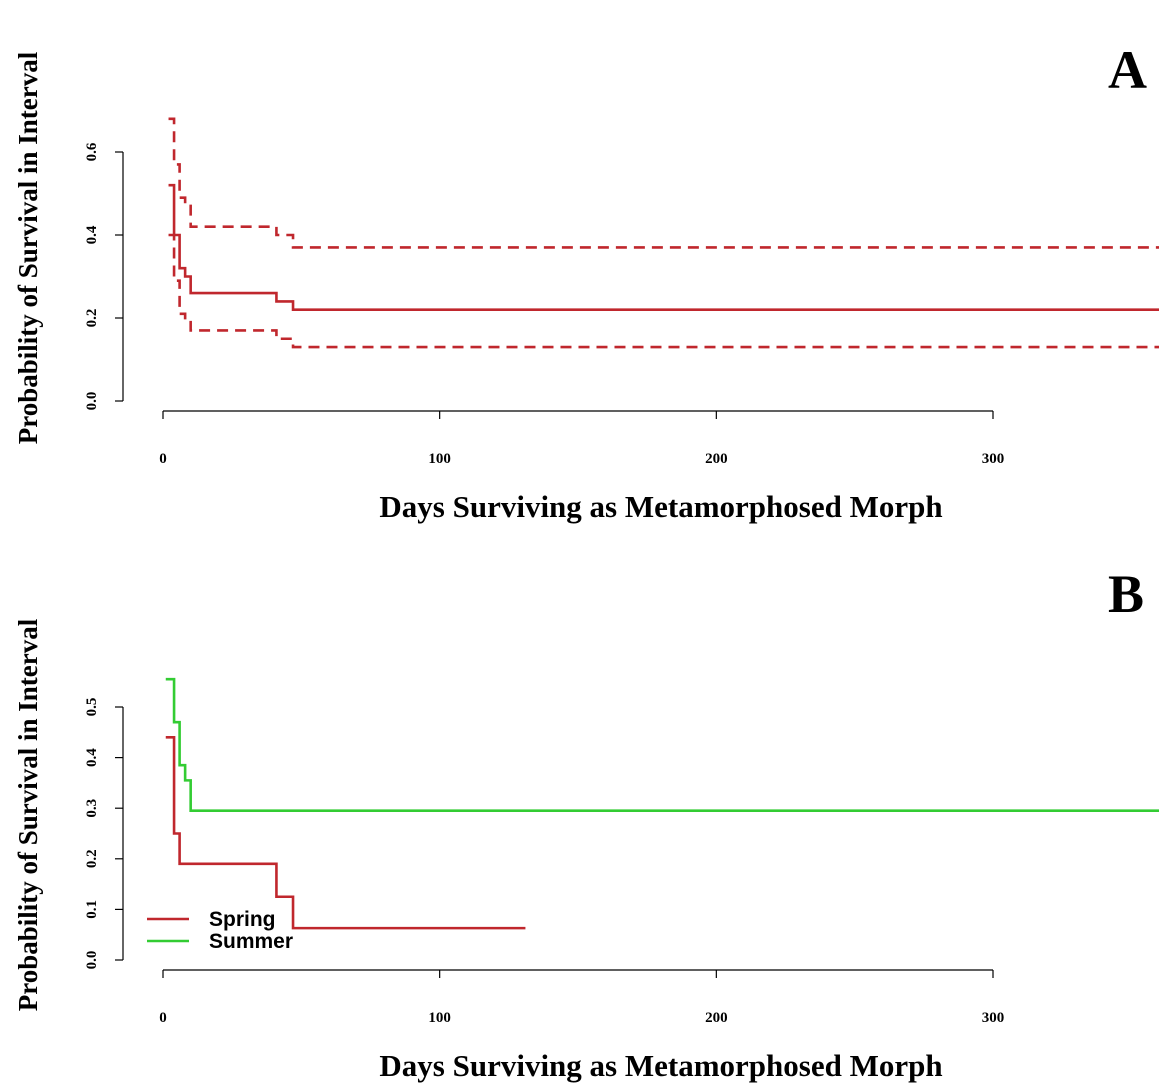 This screenshot has height=1084, width=1161. Describe the element at coordinates (993, 1018) in the screenshot. I see `panel-b-x-tick-label: 300` at that location.